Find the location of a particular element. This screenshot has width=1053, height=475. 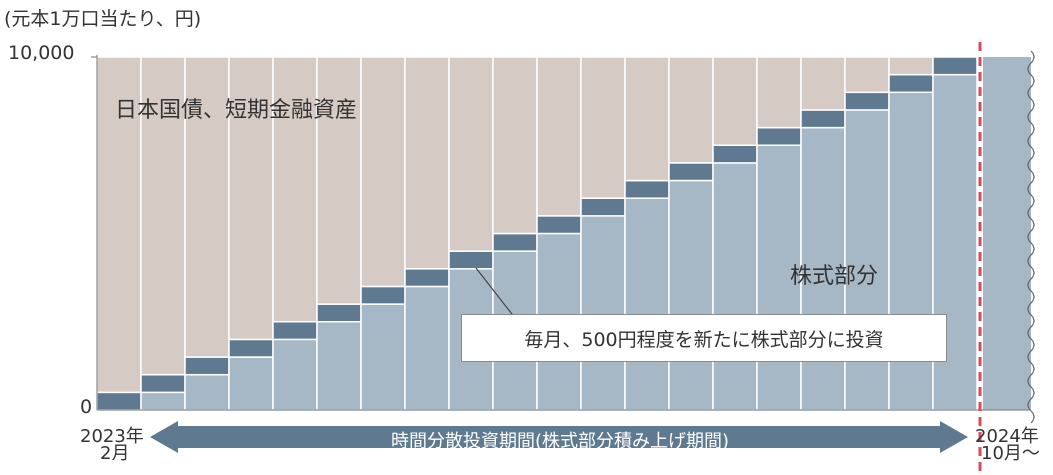

bonds-label: 日本国債、短期金融資産 is located at coordinates (236, 110).